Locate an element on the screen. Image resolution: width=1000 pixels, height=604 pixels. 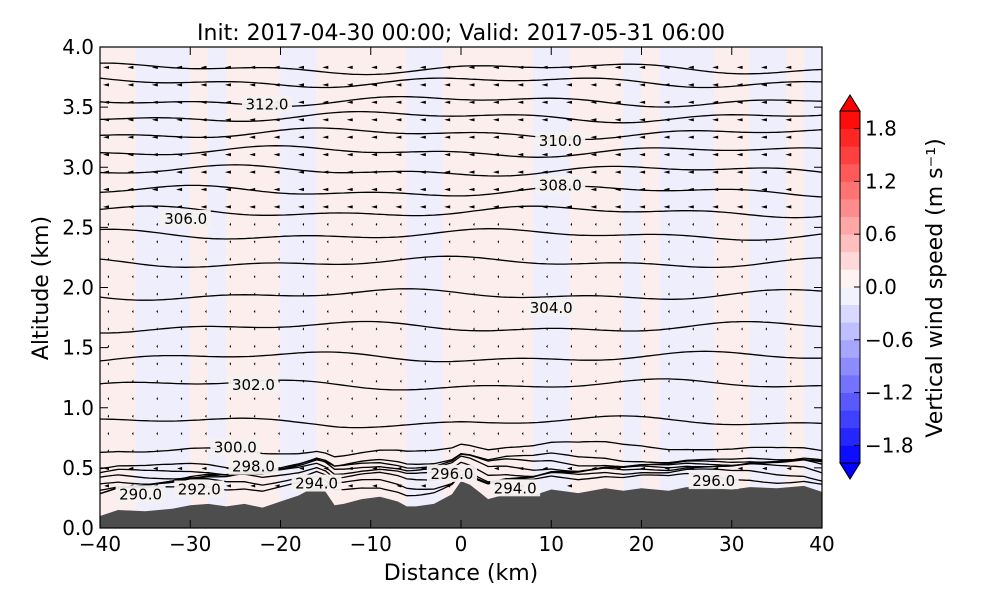
x-tick-label: 40 is located at coordinates (821, 544).